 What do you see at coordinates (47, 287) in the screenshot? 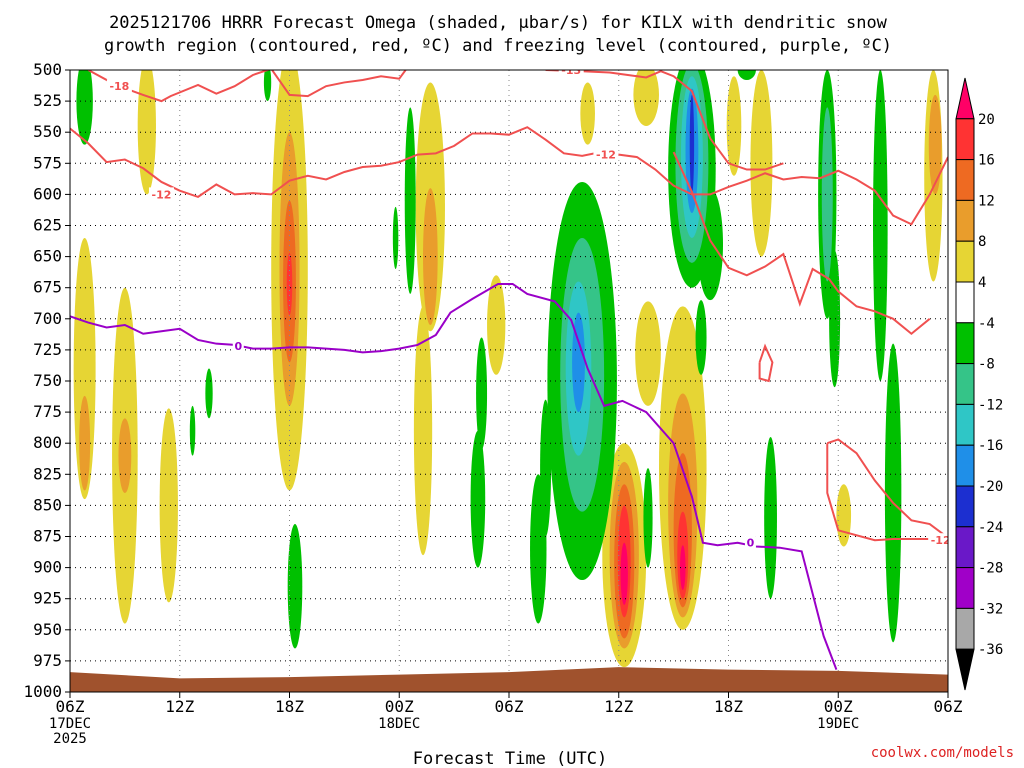
I see `y-tick-label-675: 675` at bounding box center [47, 287].